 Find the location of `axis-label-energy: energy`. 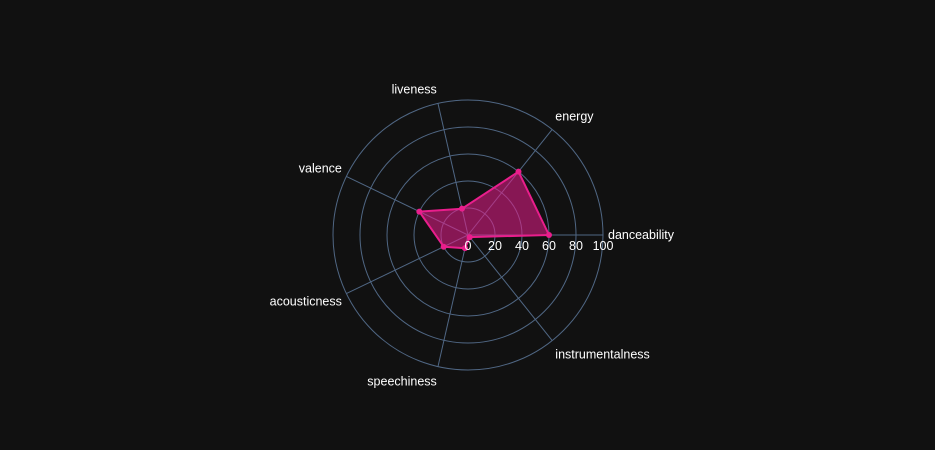

axis-label-energy: energy is located at coordinates (574, 117).